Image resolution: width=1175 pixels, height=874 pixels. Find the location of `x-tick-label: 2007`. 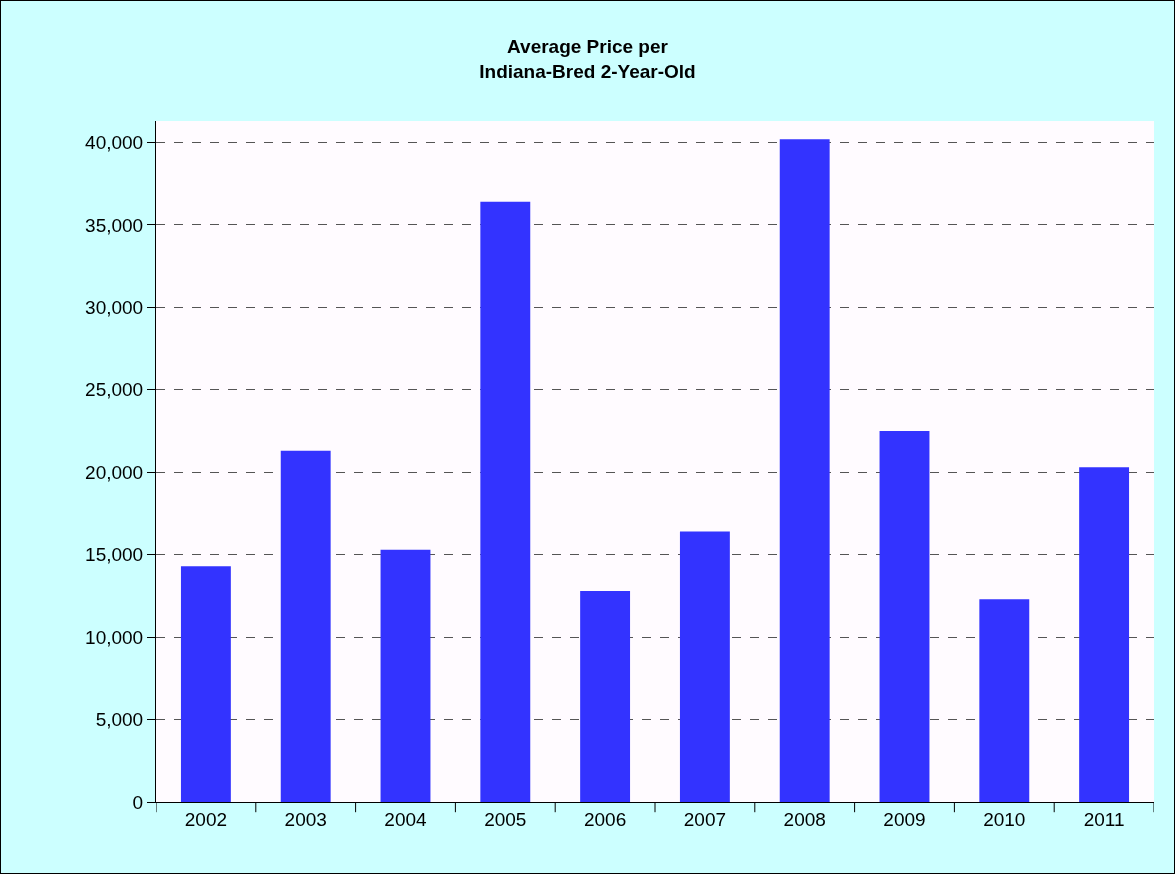

x-tick-label: 2007 is located at coordinates (705, 819).